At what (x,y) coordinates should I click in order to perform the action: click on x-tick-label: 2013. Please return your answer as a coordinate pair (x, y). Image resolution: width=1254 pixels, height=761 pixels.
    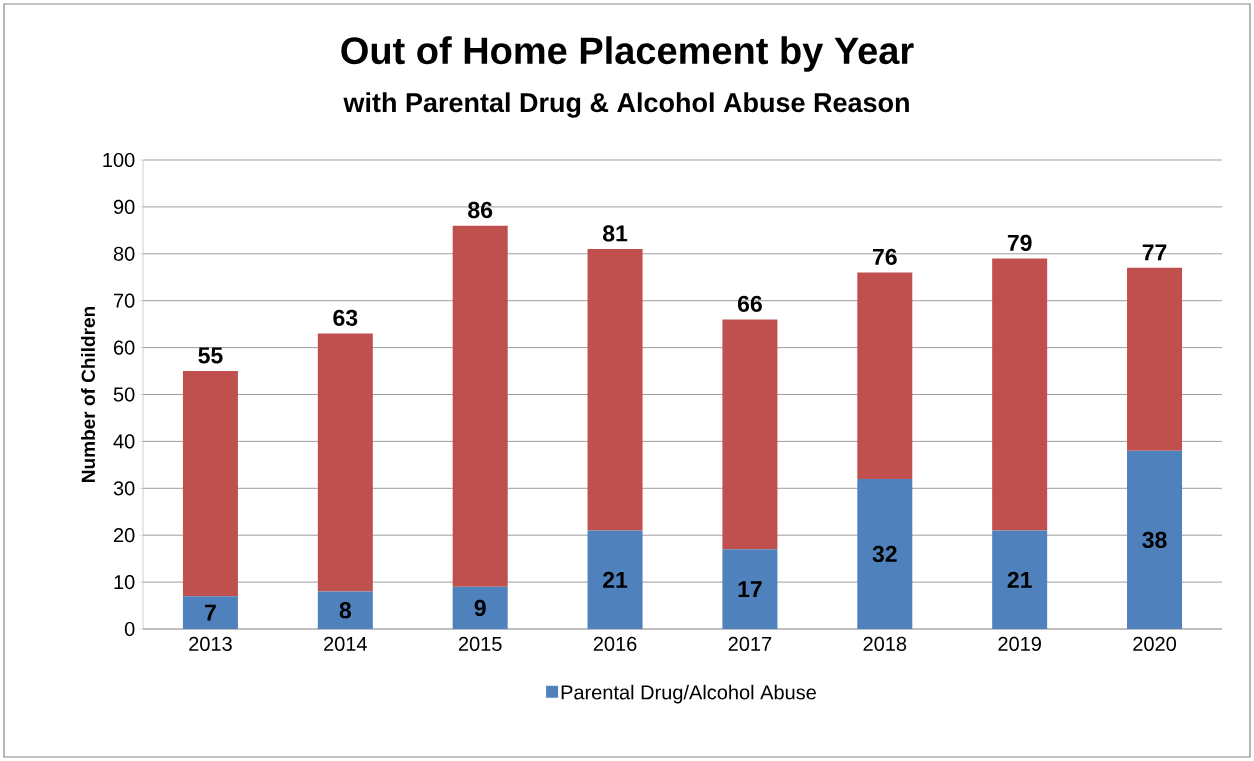
    Looking at the image, I should click on (210, 643).